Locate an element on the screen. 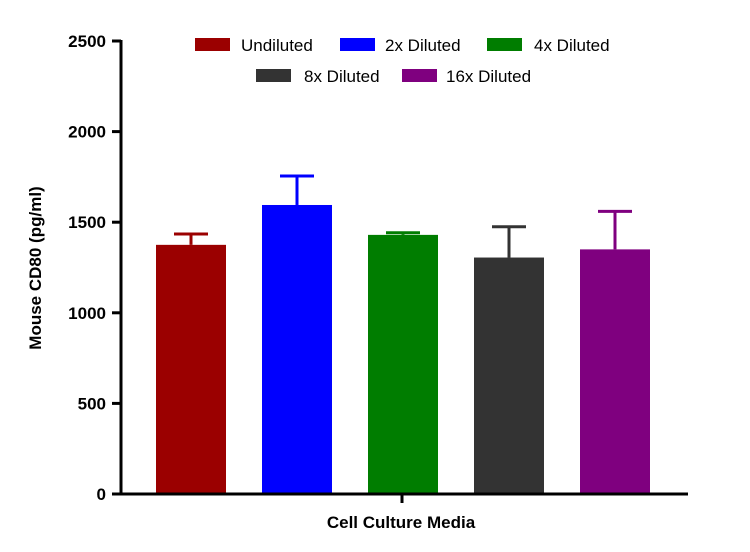  y-tick-label: 1000 is located at coordinates (87, 313).